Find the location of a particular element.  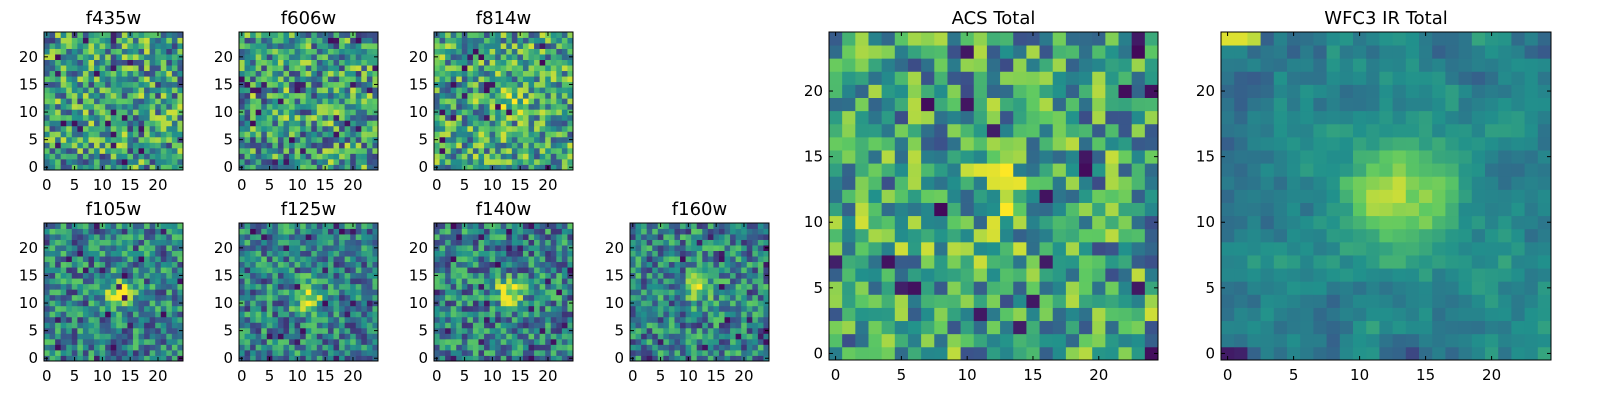

y-tick-label: 15 is located at coordinates (28, 84).